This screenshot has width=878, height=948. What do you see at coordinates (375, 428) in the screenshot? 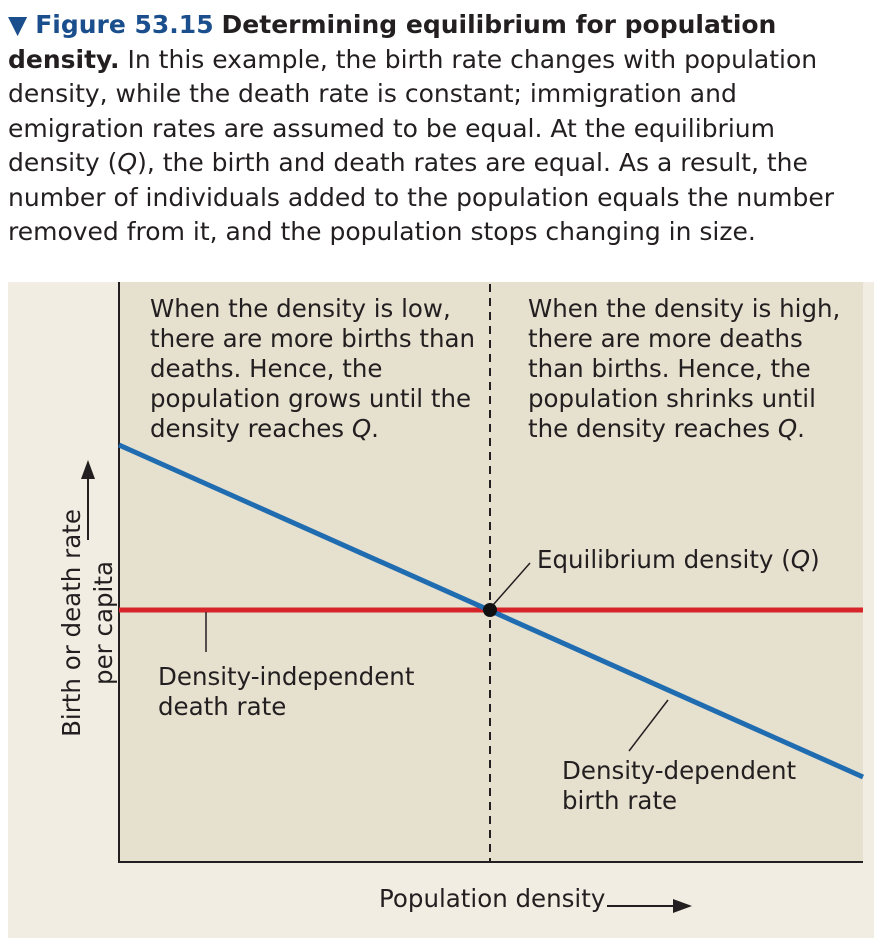
I see `low-density-note-suffix: .` at bounding box center [375, 428].